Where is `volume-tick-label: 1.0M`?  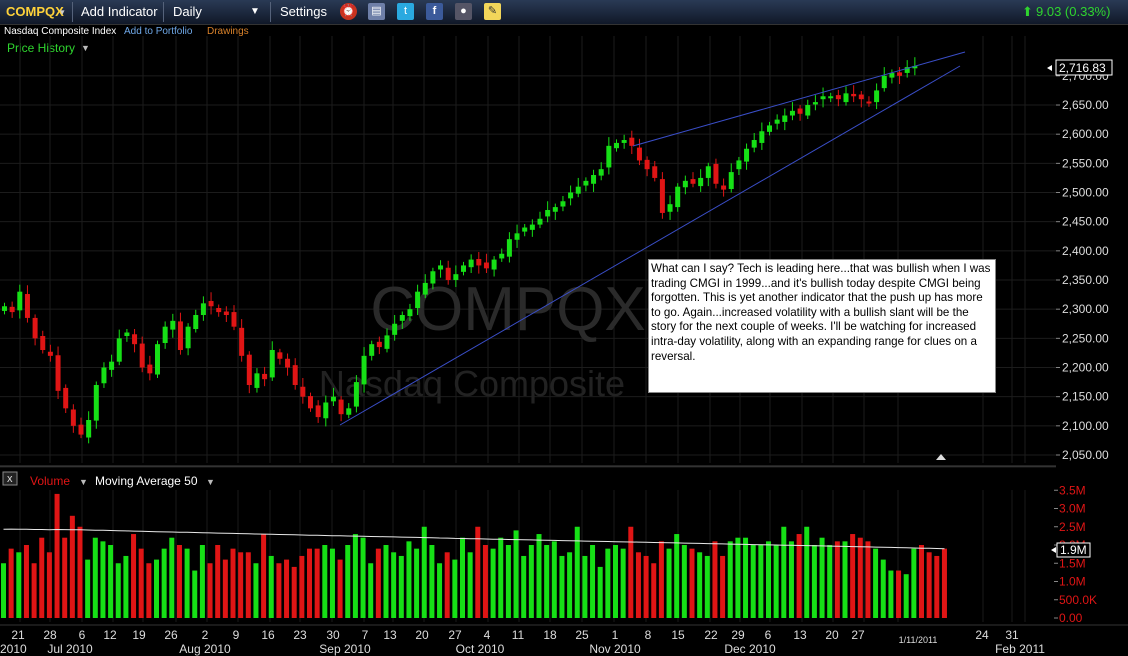
volume-tick-label: 1.0M is located at coordinates (1072, 582).